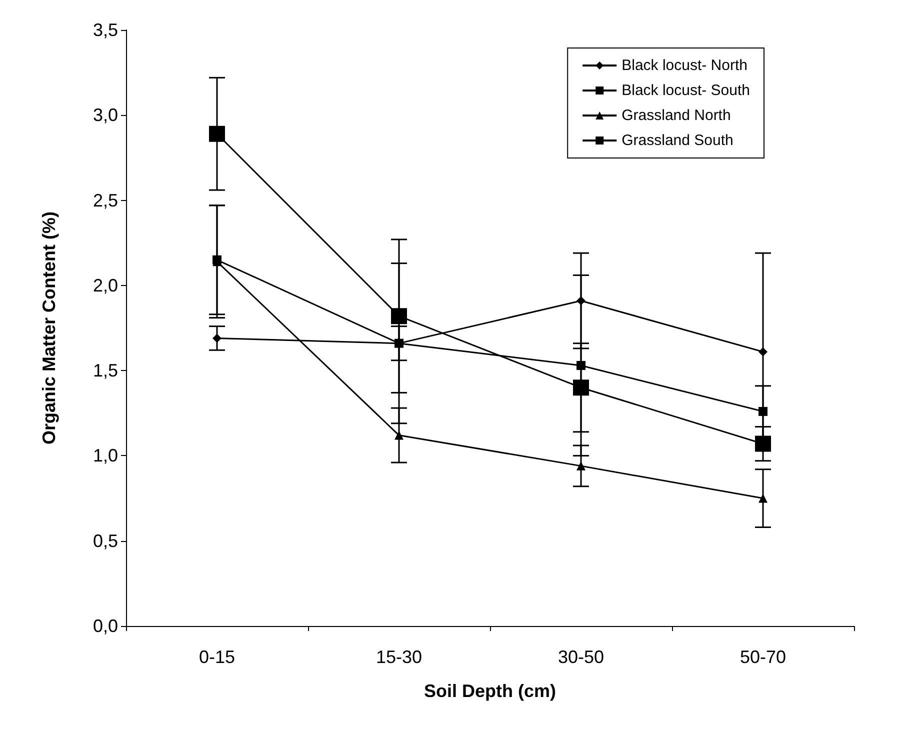 The width and height of the screenshot is (902, 738). What do you see at coordinates (676, 115) in the screenshot?
I see `legend-label: Grassland North` at bounding box center [676, 115].